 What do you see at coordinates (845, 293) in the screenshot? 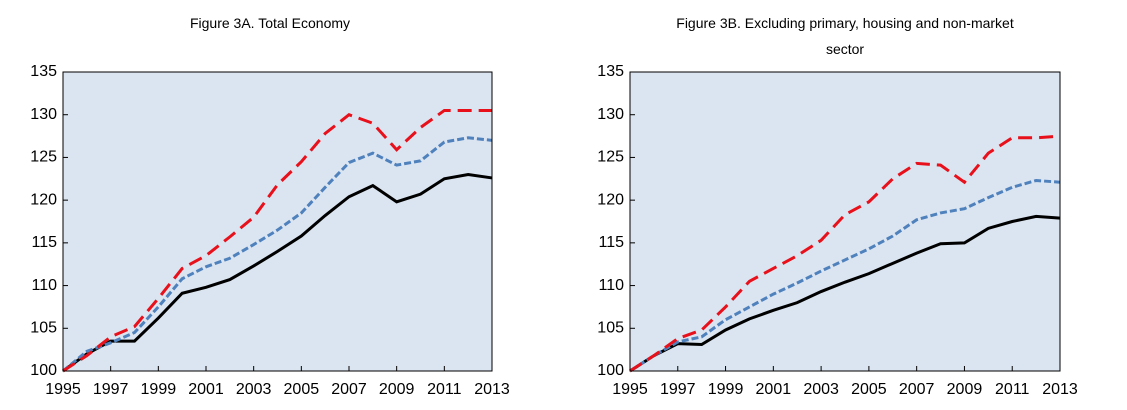
I see `series-line` at bounding box center [845, 293].